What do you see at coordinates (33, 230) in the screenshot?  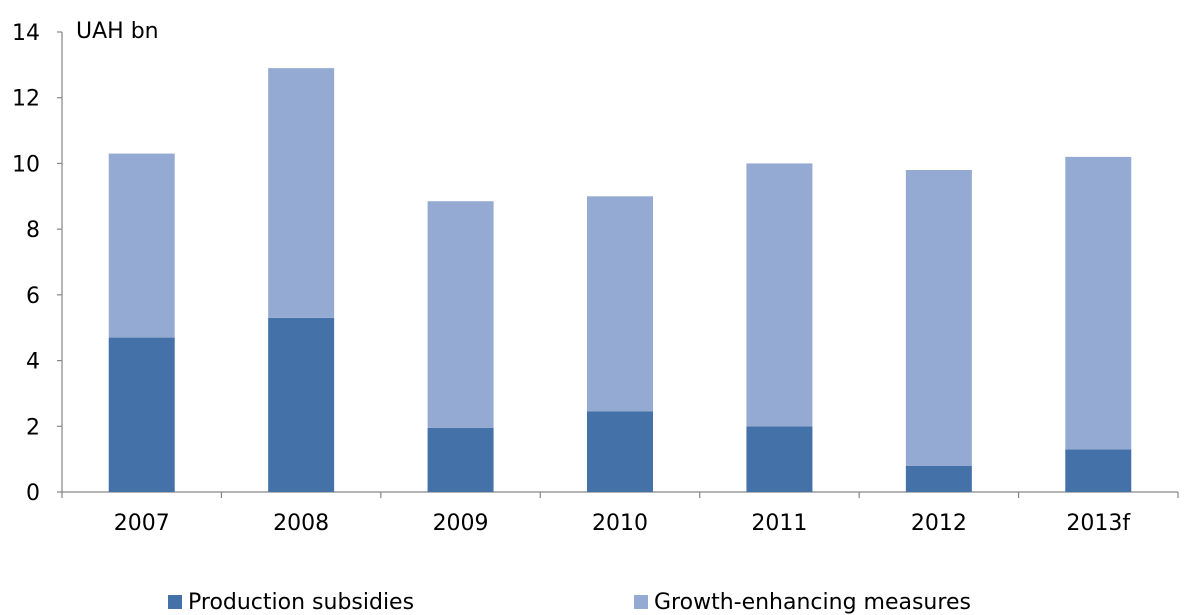 I see `y-tick-label: 8` at bounding box center [33, 230].